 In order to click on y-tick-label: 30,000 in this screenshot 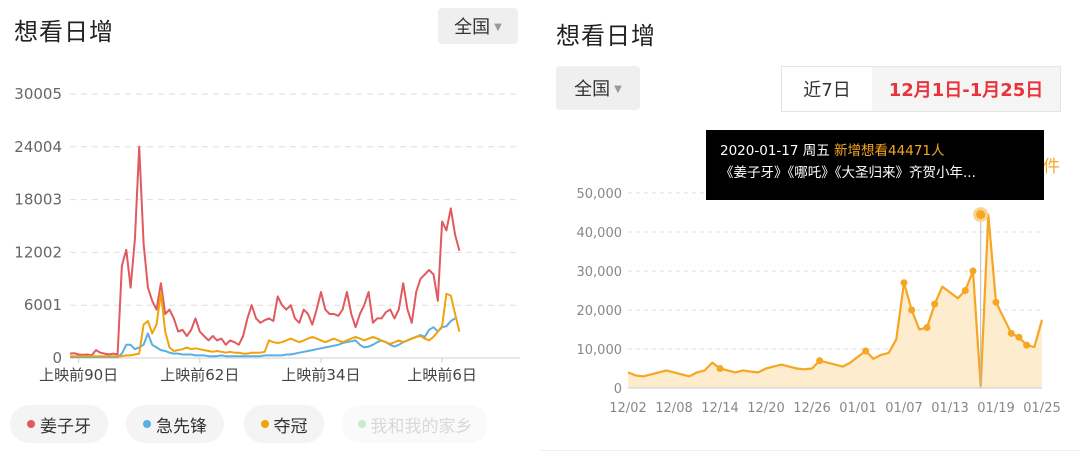, I will do `click(600, 272)`.